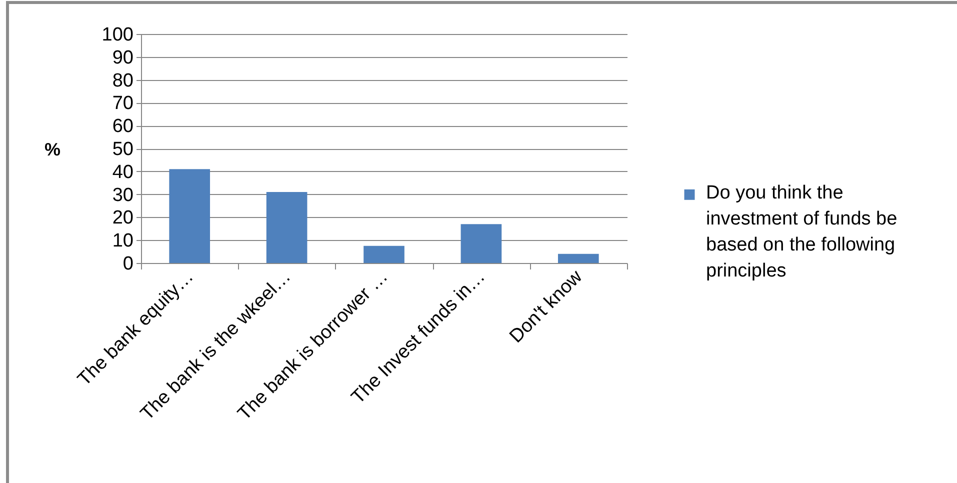 Image resolution: width=957 pixels, height=483 pixels. I want to click on y-tick-label: 50, so click(123, 149).